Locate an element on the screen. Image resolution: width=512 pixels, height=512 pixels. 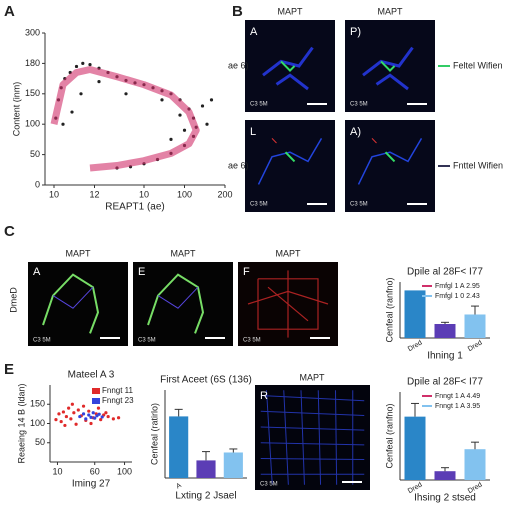
x-axis-label: Lxting 2 Jsael is located at coordinates (205, 496).